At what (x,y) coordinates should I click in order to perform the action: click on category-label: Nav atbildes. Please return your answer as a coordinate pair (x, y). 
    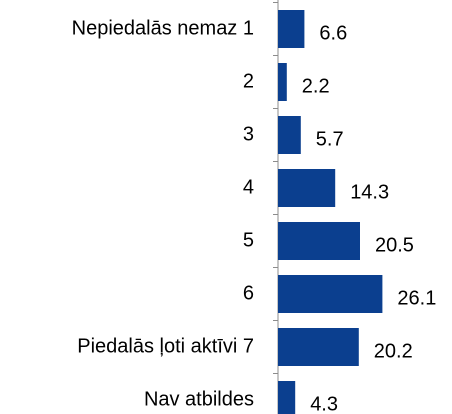
    Looking at the image, I should click on (199, 399).